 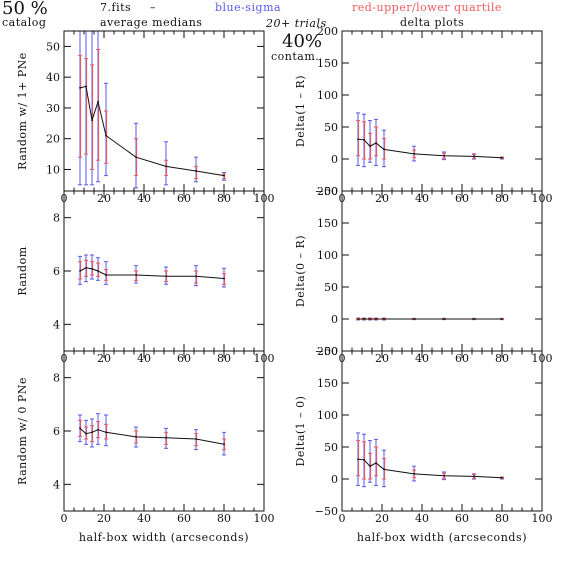 I want to click on y-tick-label: 6, so click(x=56, y=271).